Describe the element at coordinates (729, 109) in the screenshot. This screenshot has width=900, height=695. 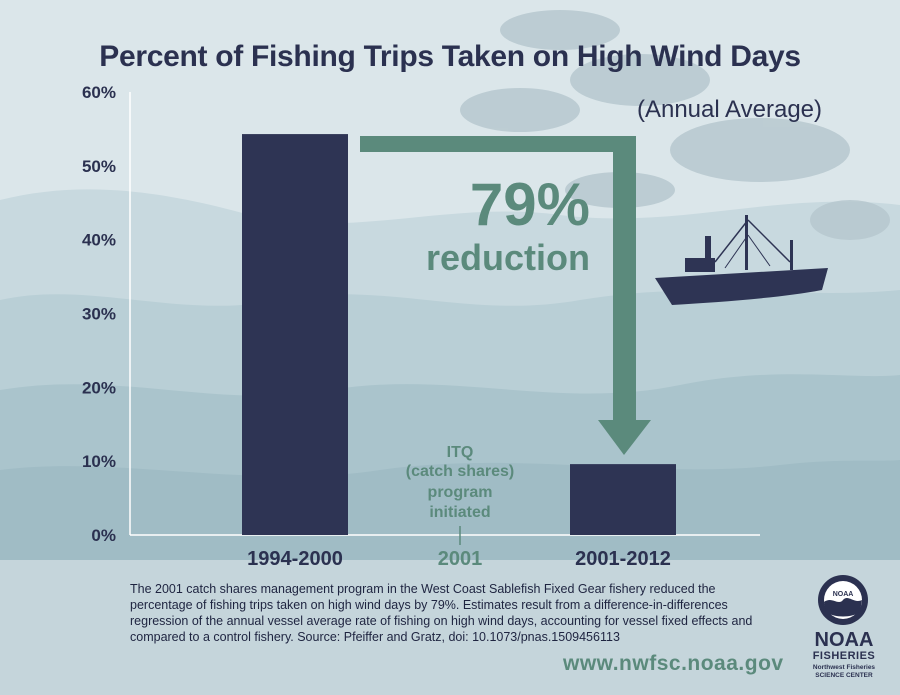
I see `chart-subtitle: (Annual Average)` at that location.